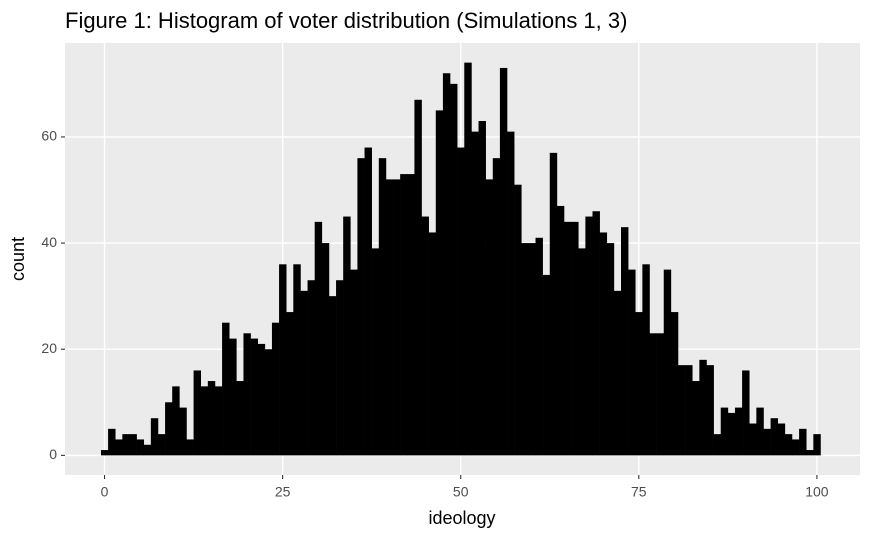 The width and height of the screenshot is (871, 537). Describe the element at coordinates (105, 492) in the screenshot. I see `x-tick-label: 0` at that location.